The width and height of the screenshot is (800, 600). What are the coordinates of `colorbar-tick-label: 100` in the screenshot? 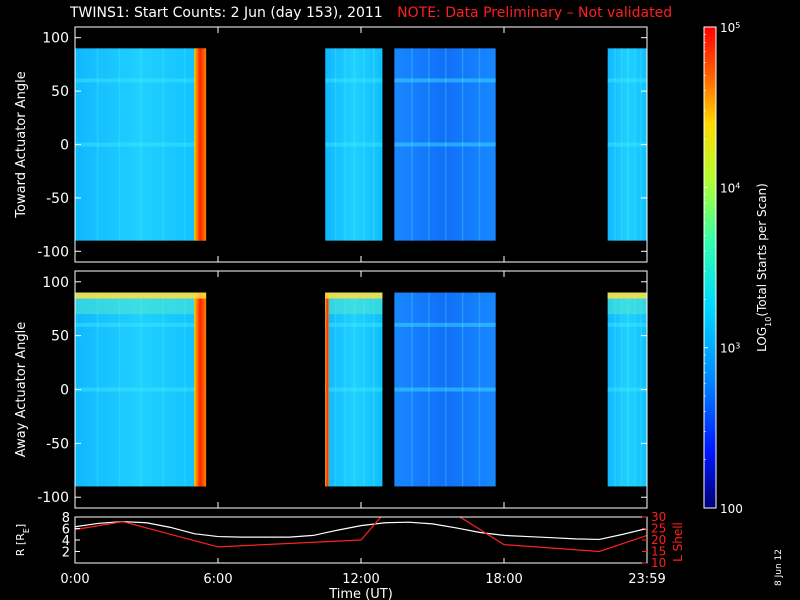 It's located at (731, 509).